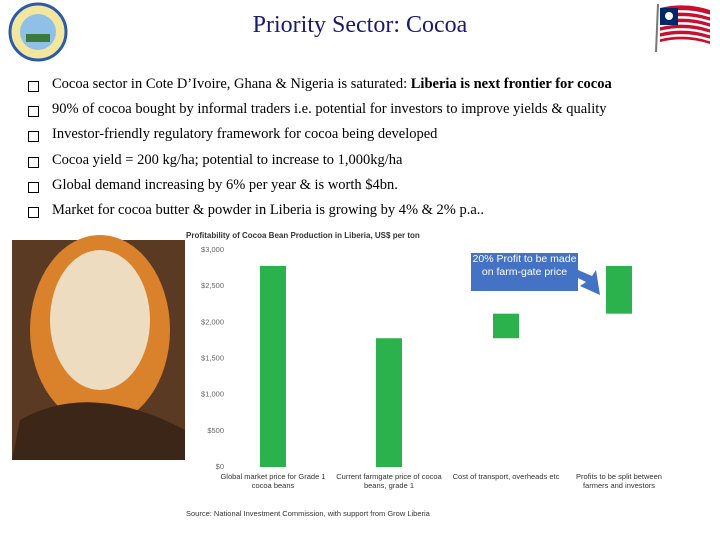 The image size is (720, 540). I want to click on annotation: 20% Profit to be made on farm-gate price, so click(524, 272).